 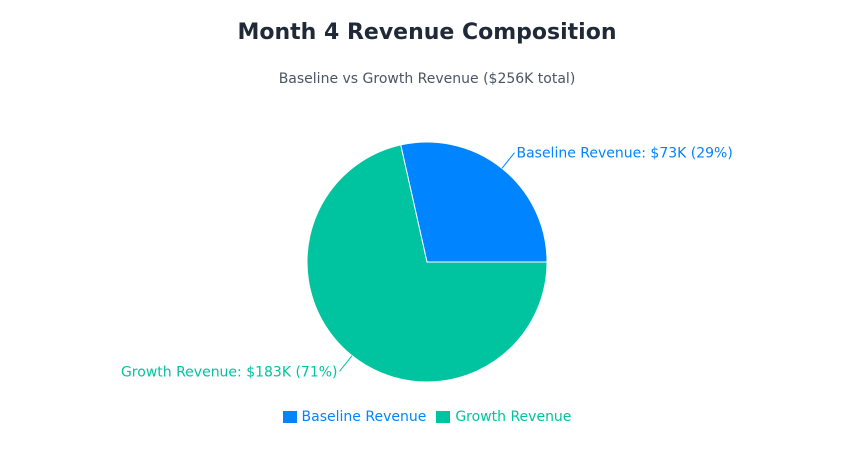 What do you see at coordinates (289, 417) in the screenshot?
I see `legend-swatch-baseline` at bounding box center [289, 417].